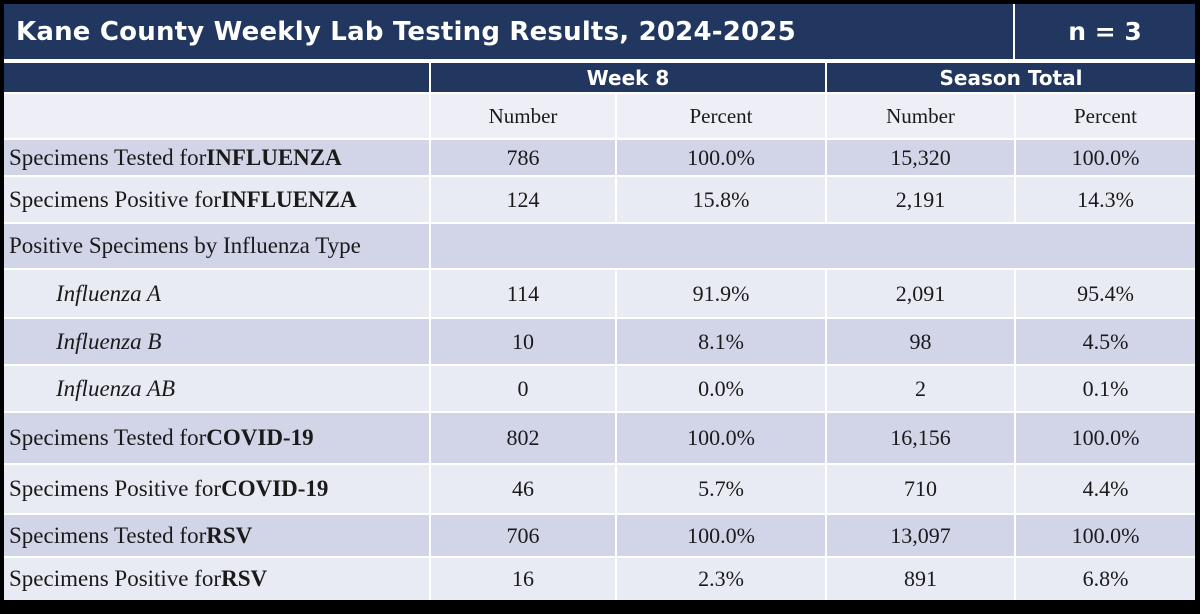 This screenshot has height=614, width=1200. What do you see at coordinates (116, 388) in the screenshot?
I see `row-label-text: Influenza AB` at bounding box center [116, 388].